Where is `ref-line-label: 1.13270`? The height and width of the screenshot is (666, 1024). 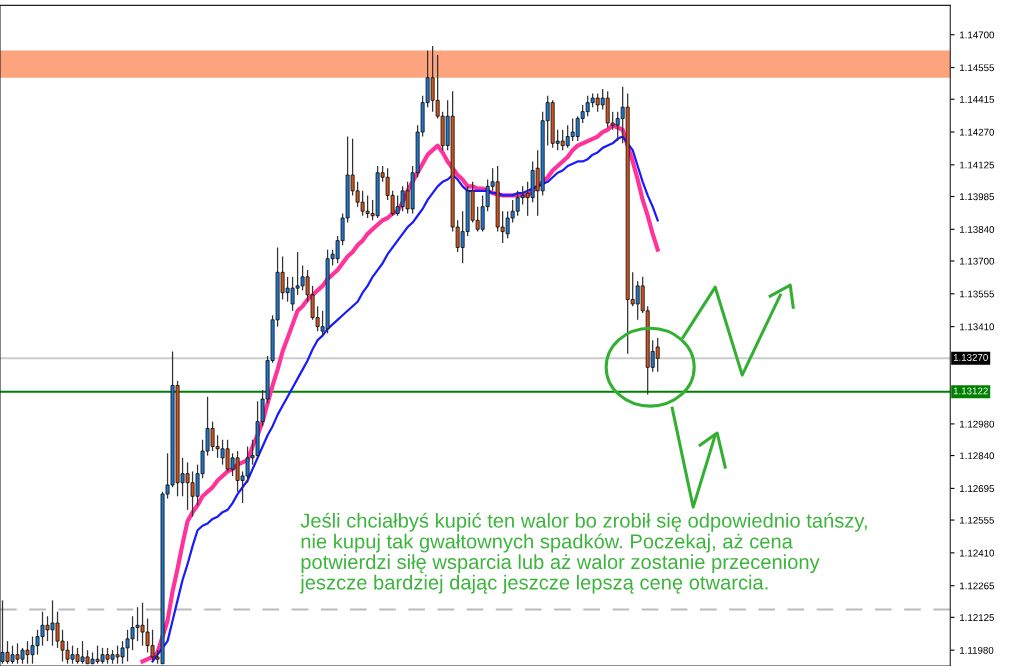
ref-line-label: 1.13270 is located at coordinates (970, 357).